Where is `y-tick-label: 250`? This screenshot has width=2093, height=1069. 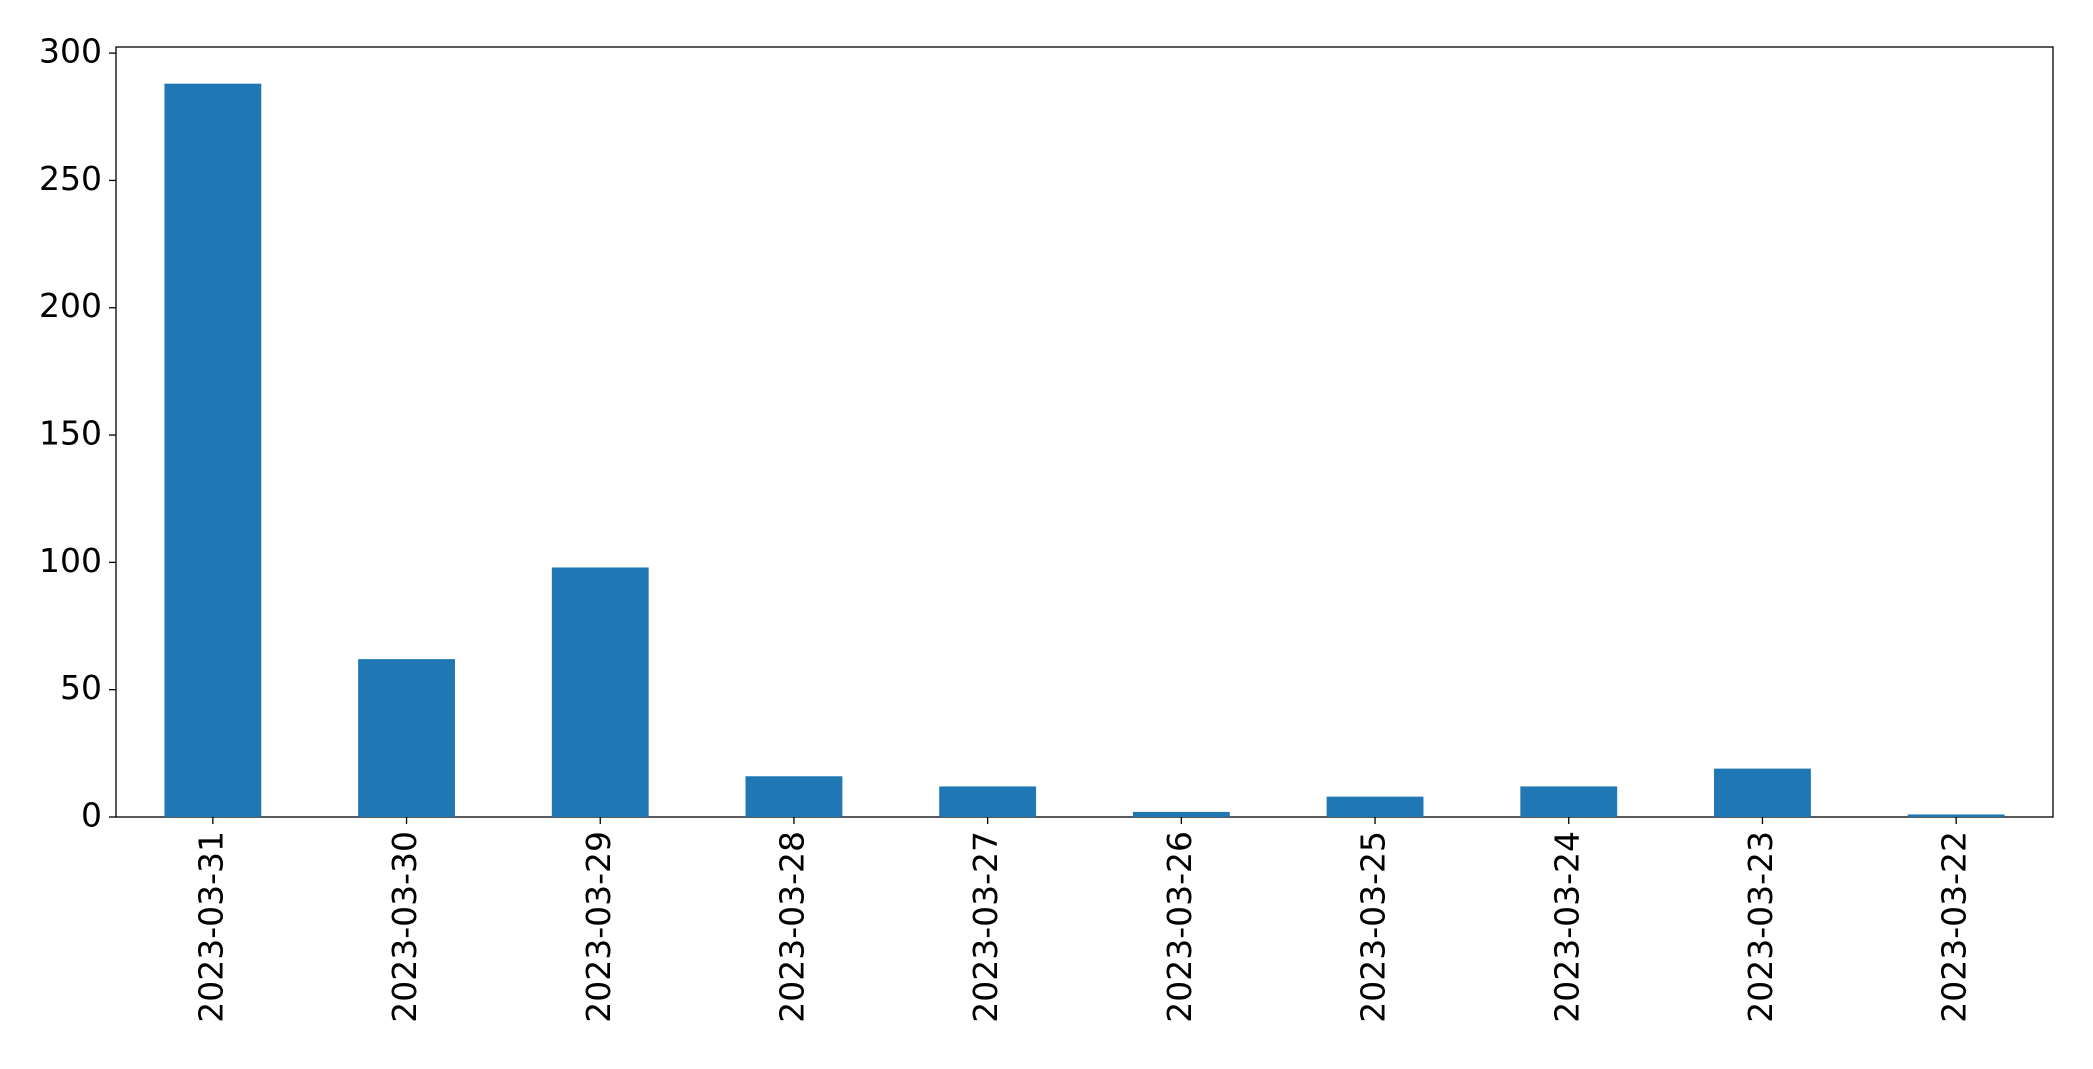 y-tick-label: 250 is located at coordinates (70, 178).